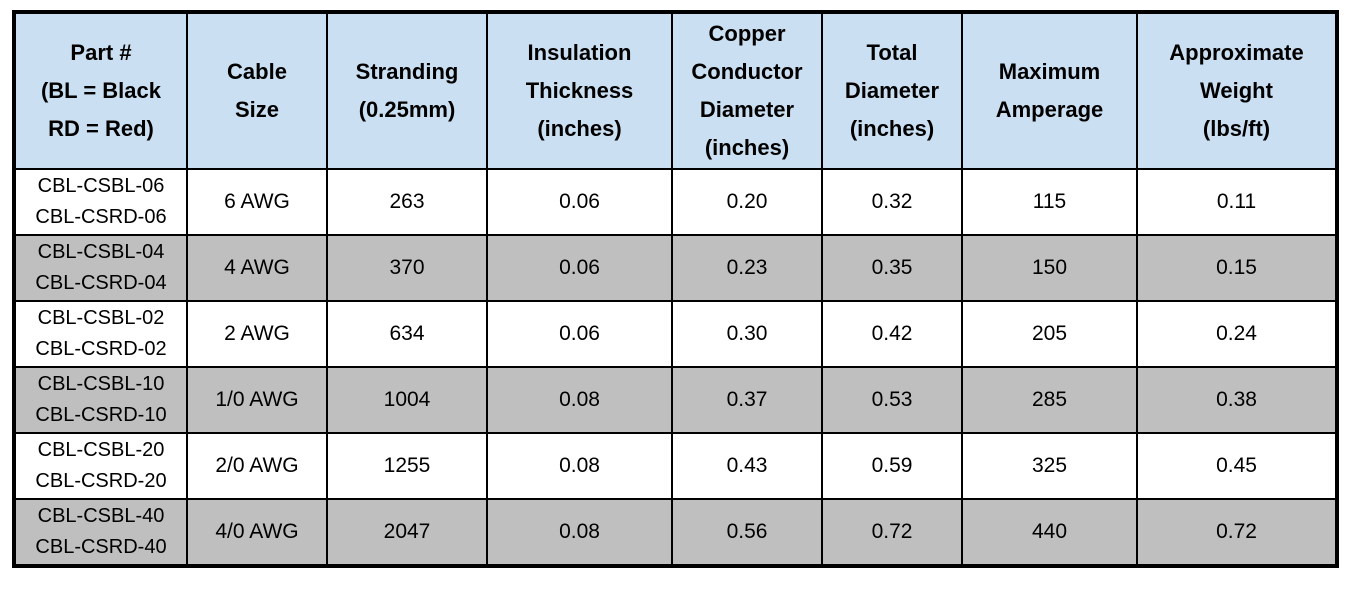 This screenshot has height=609, width=1349. Describe the element at coordinates (407, 532) in the screenshot. I see `stranding-cell: 2047` at that location.